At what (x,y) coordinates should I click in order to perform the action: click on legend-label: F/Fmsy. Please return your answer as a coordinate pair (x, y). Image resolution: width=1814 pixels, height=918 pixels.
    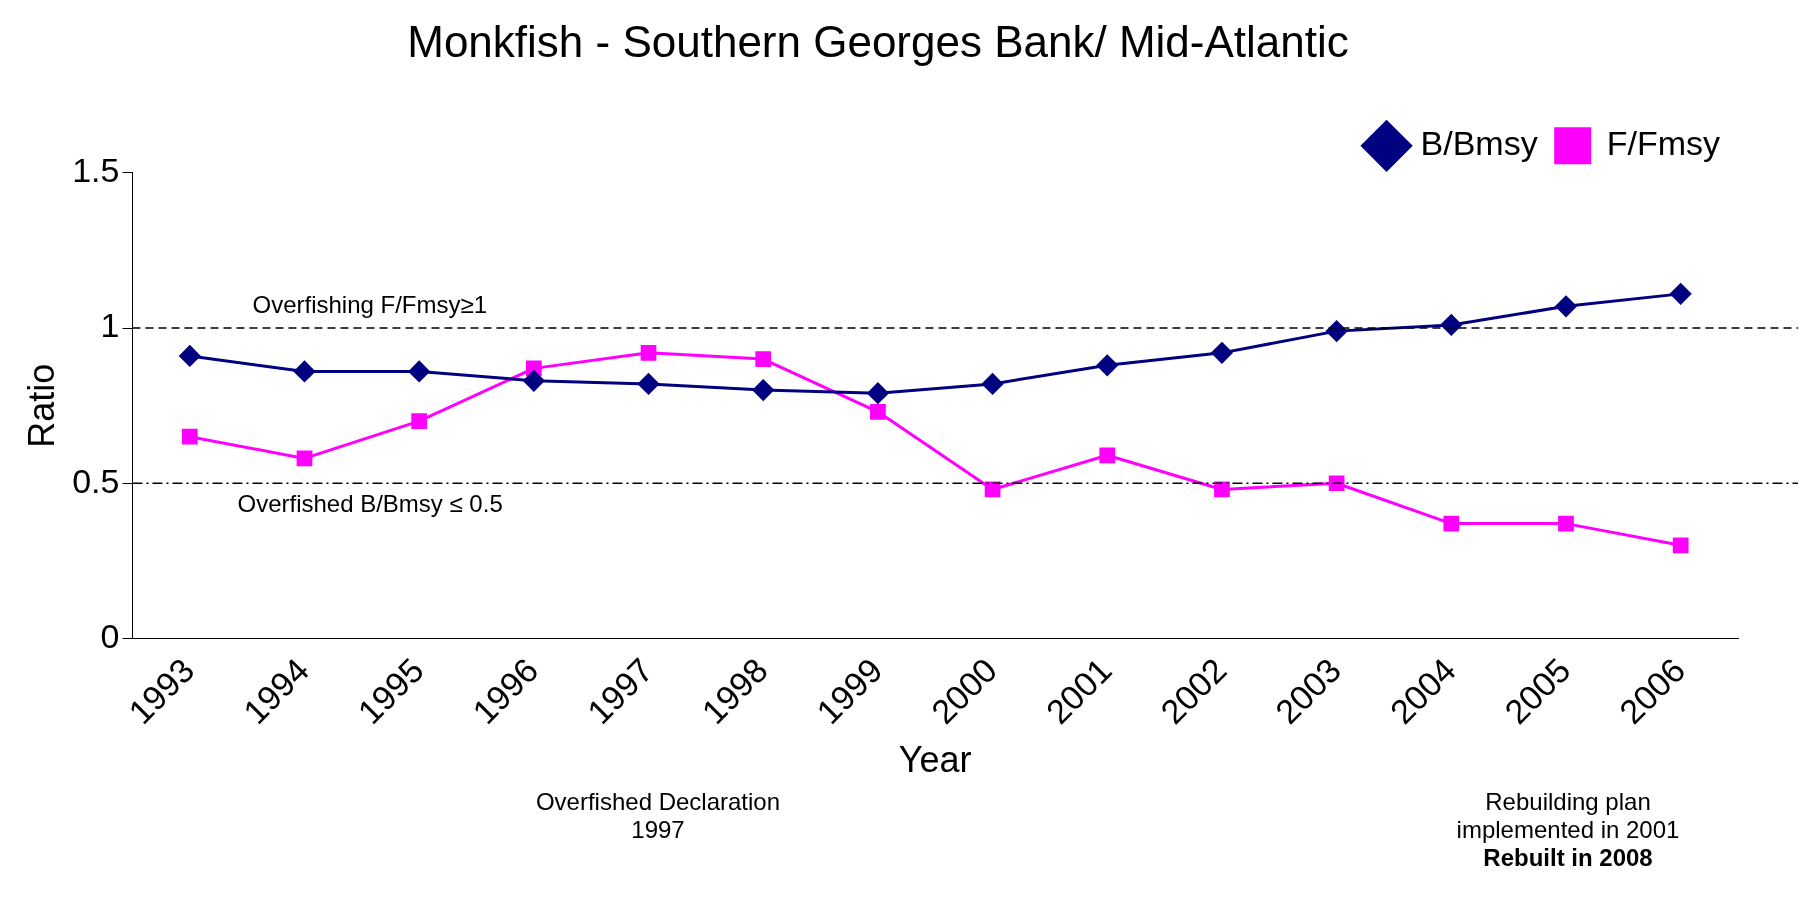
    Looking at the image, I should click on (1663, 143).